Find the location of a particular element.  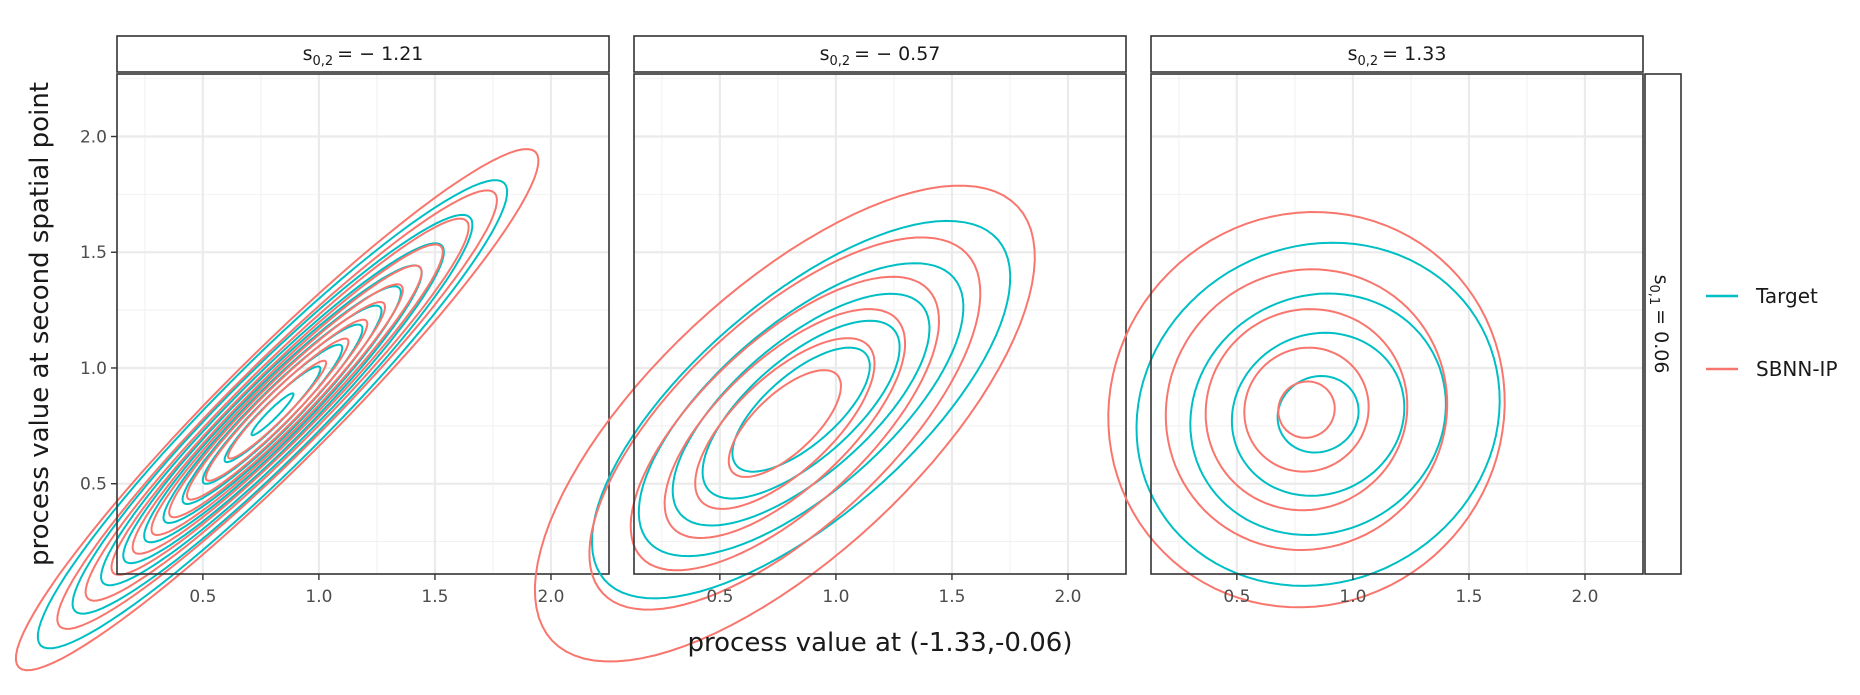

panel-1-strip-label: s0,2 = − 1.21 is located at coordinates (363, 56).